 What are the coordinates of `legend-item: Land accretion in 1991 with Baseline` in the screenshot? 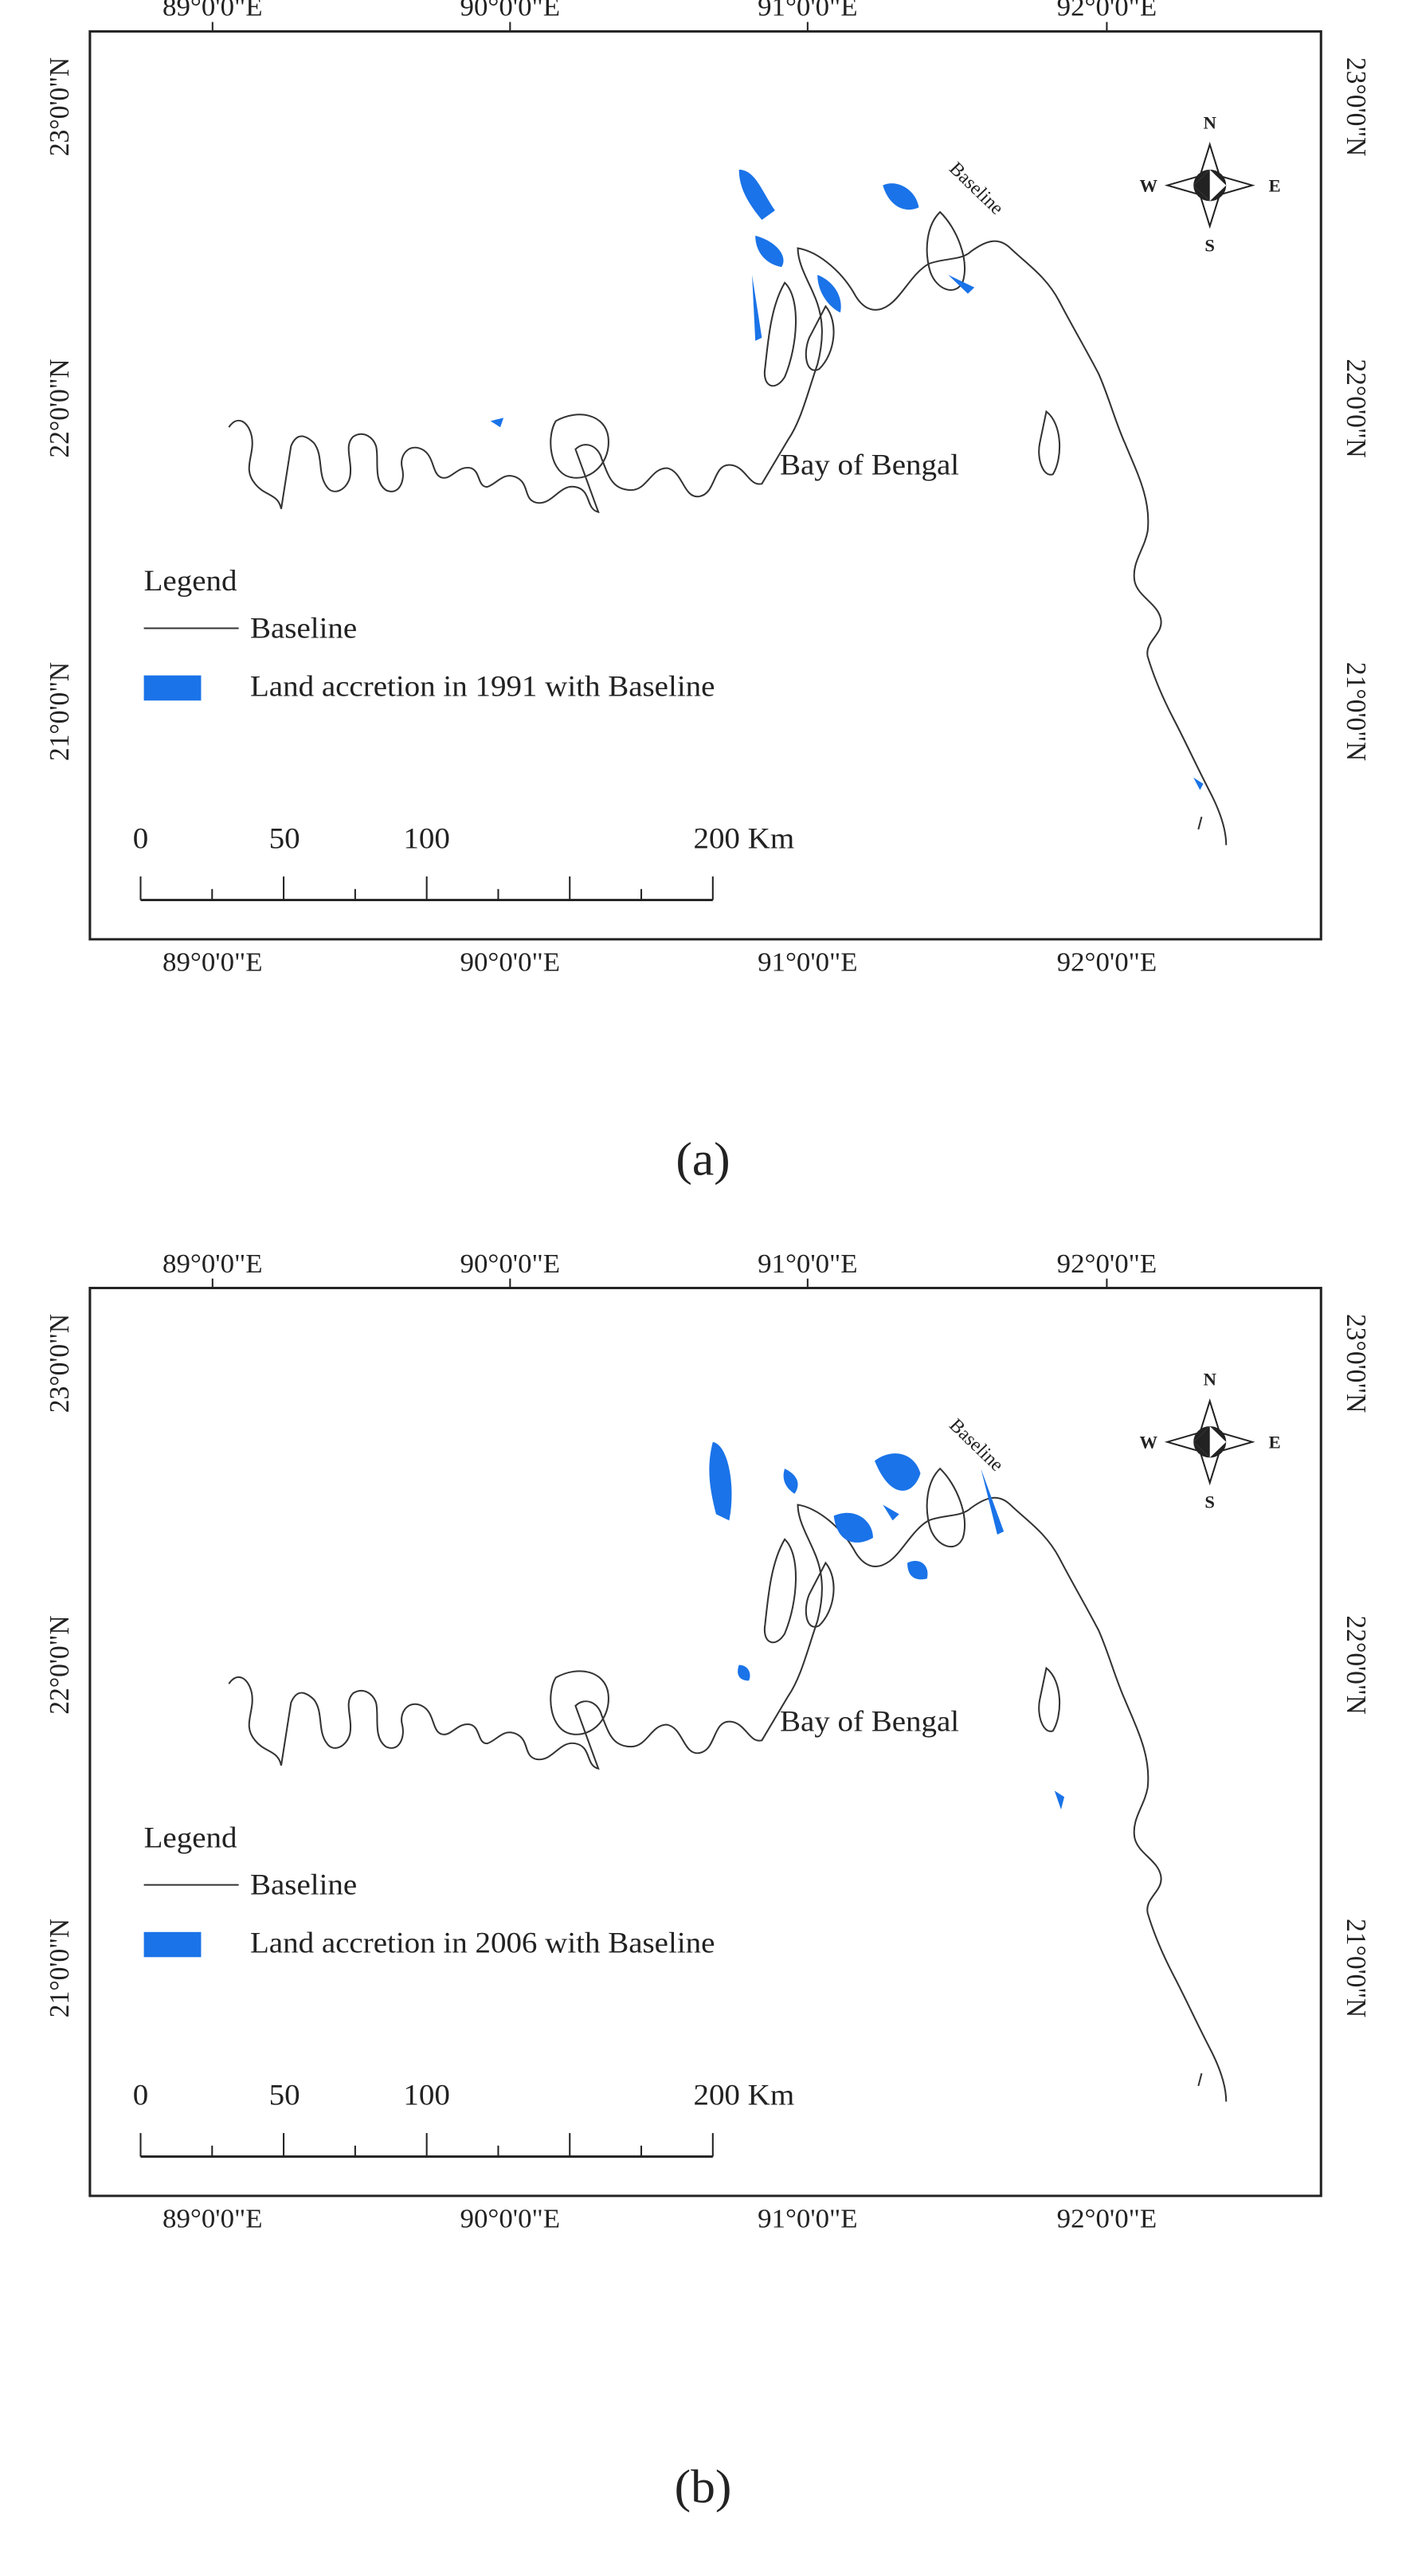 It's located at (483, 686).